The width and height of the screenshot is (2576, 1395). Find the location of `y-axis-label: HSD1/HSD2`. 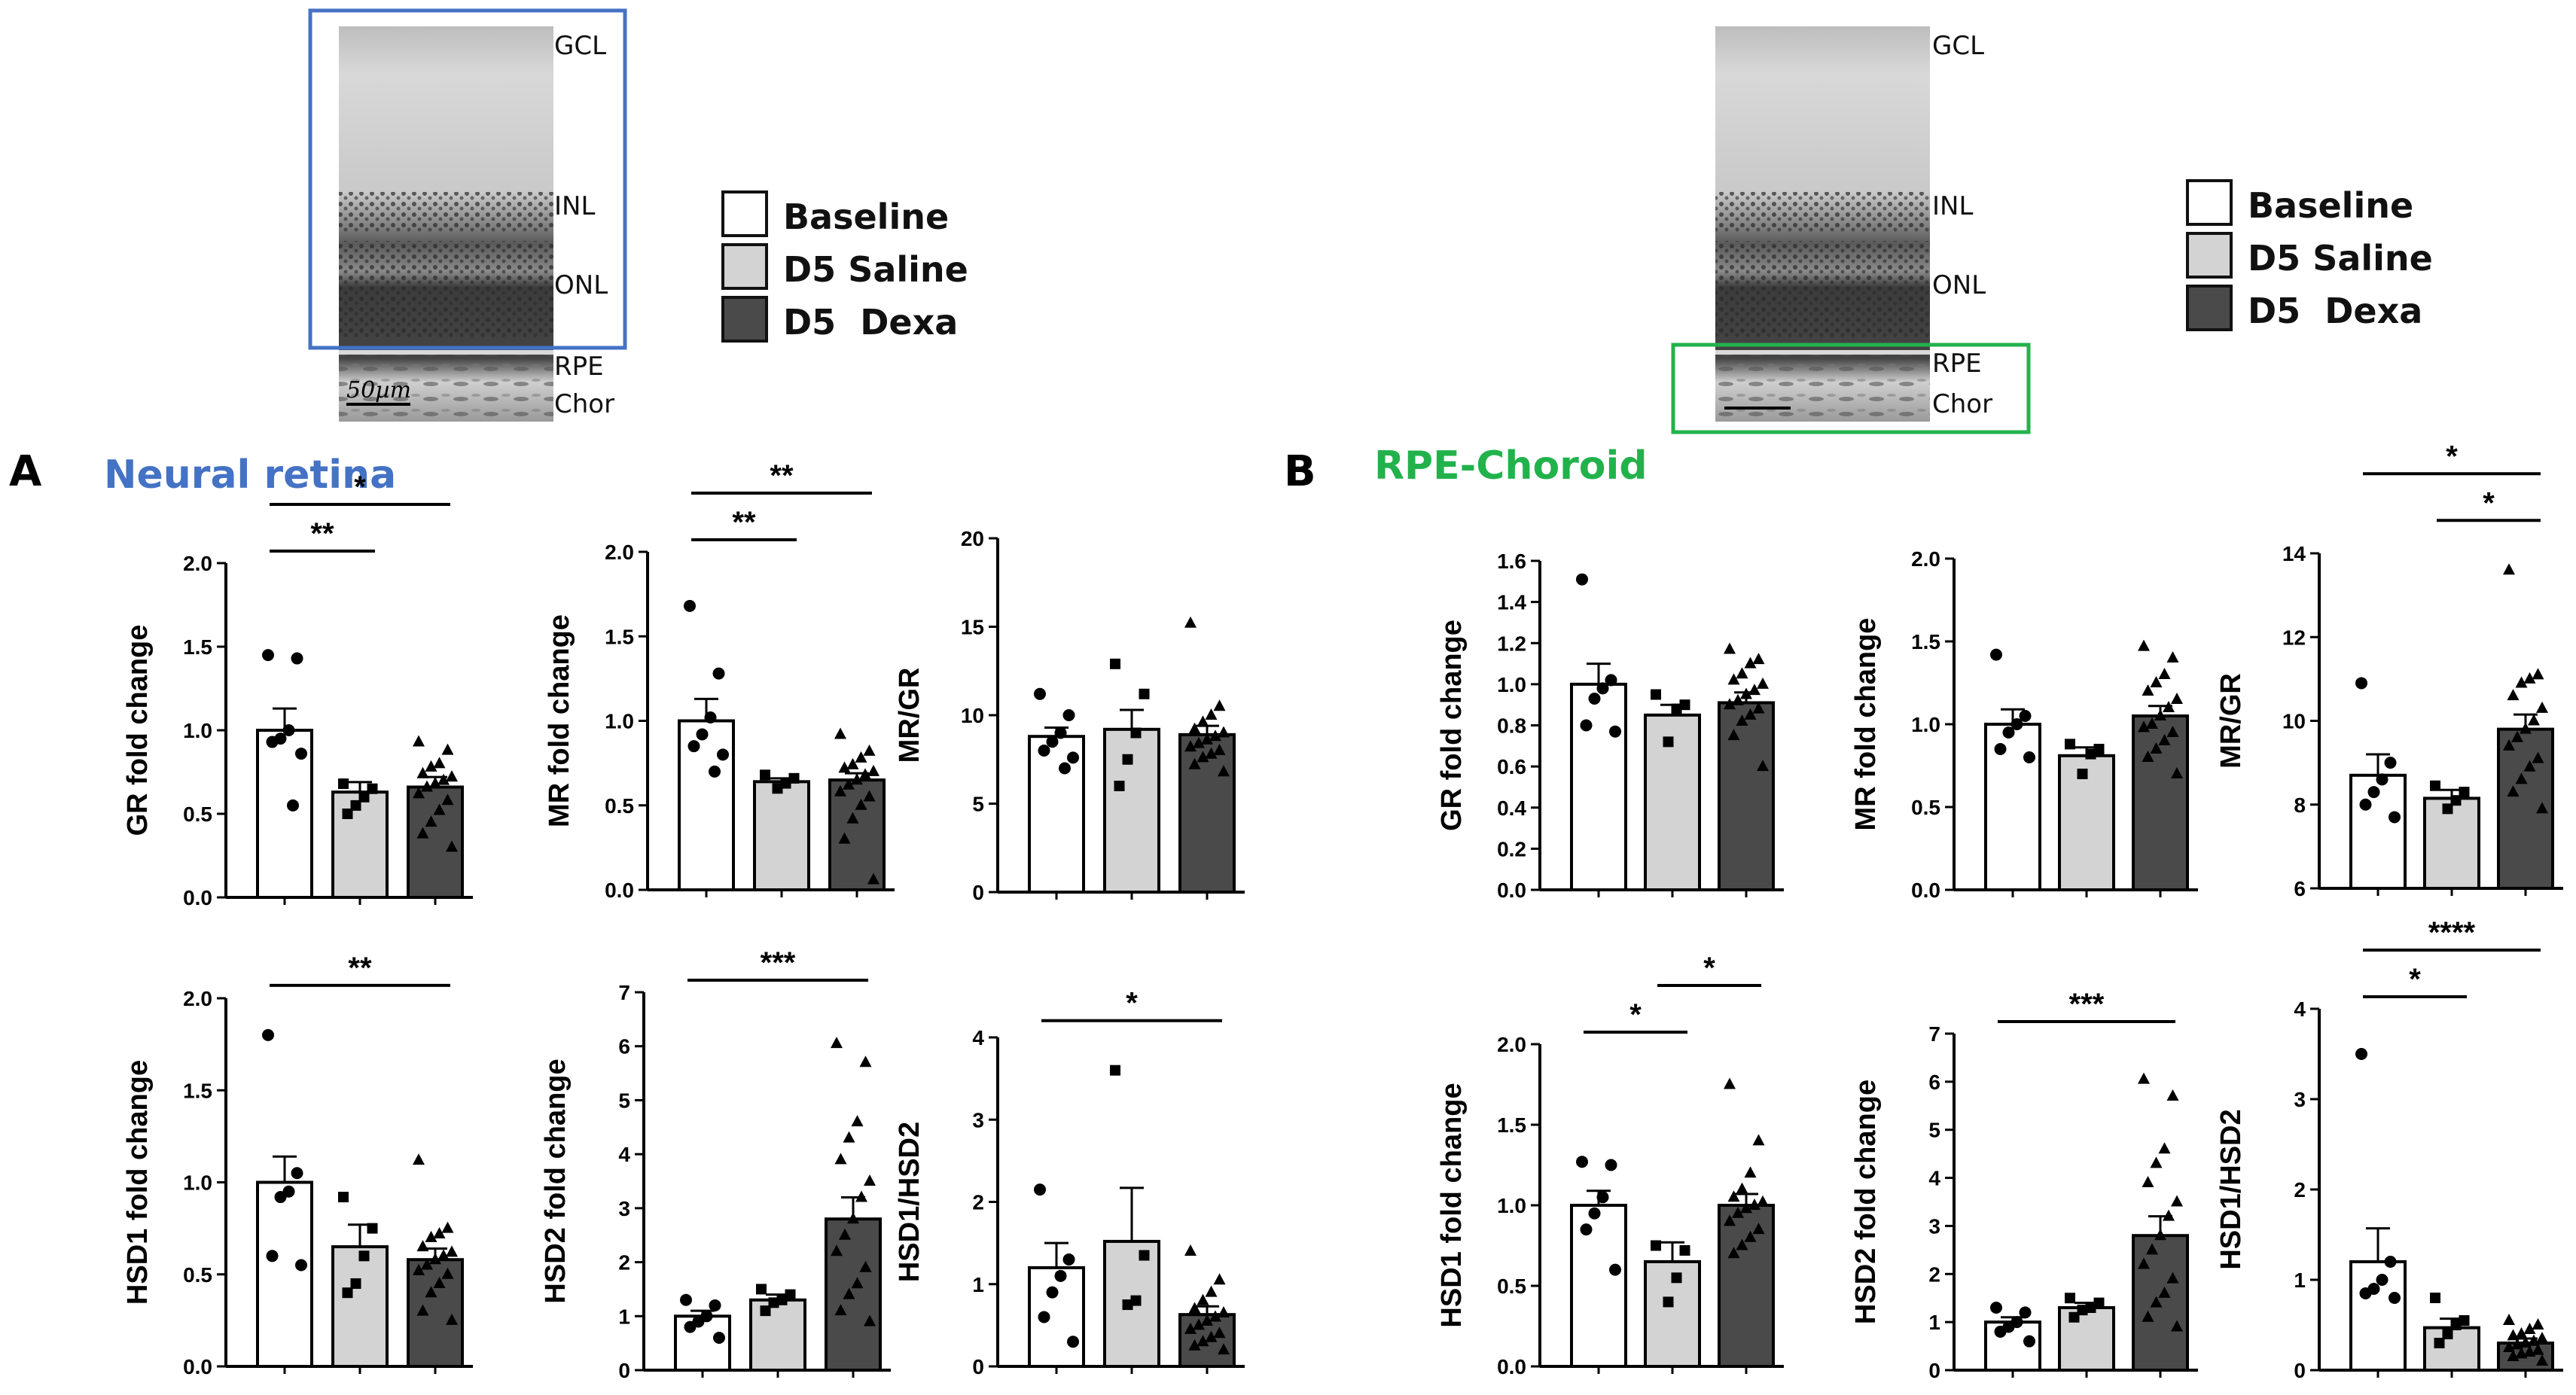

y-axis-label: HSD1/HSD2 is located at coordinates (909, 1202).